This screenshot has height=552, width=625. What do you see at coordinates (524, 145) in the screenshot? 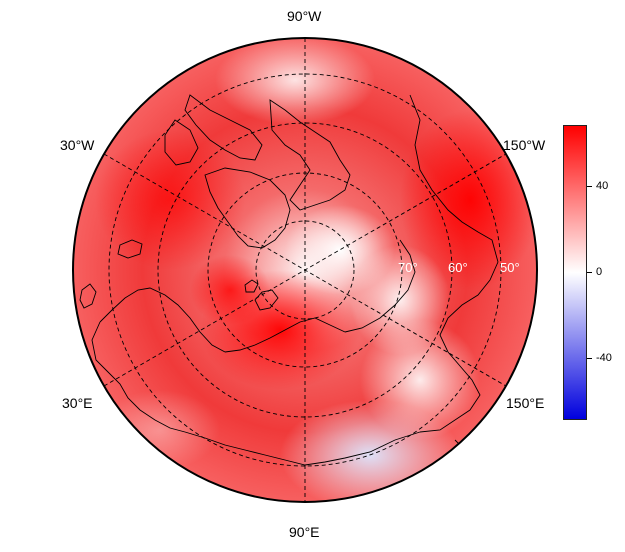
I see `longitude-label-150w: 150°W` at bounding box center [524, 145].